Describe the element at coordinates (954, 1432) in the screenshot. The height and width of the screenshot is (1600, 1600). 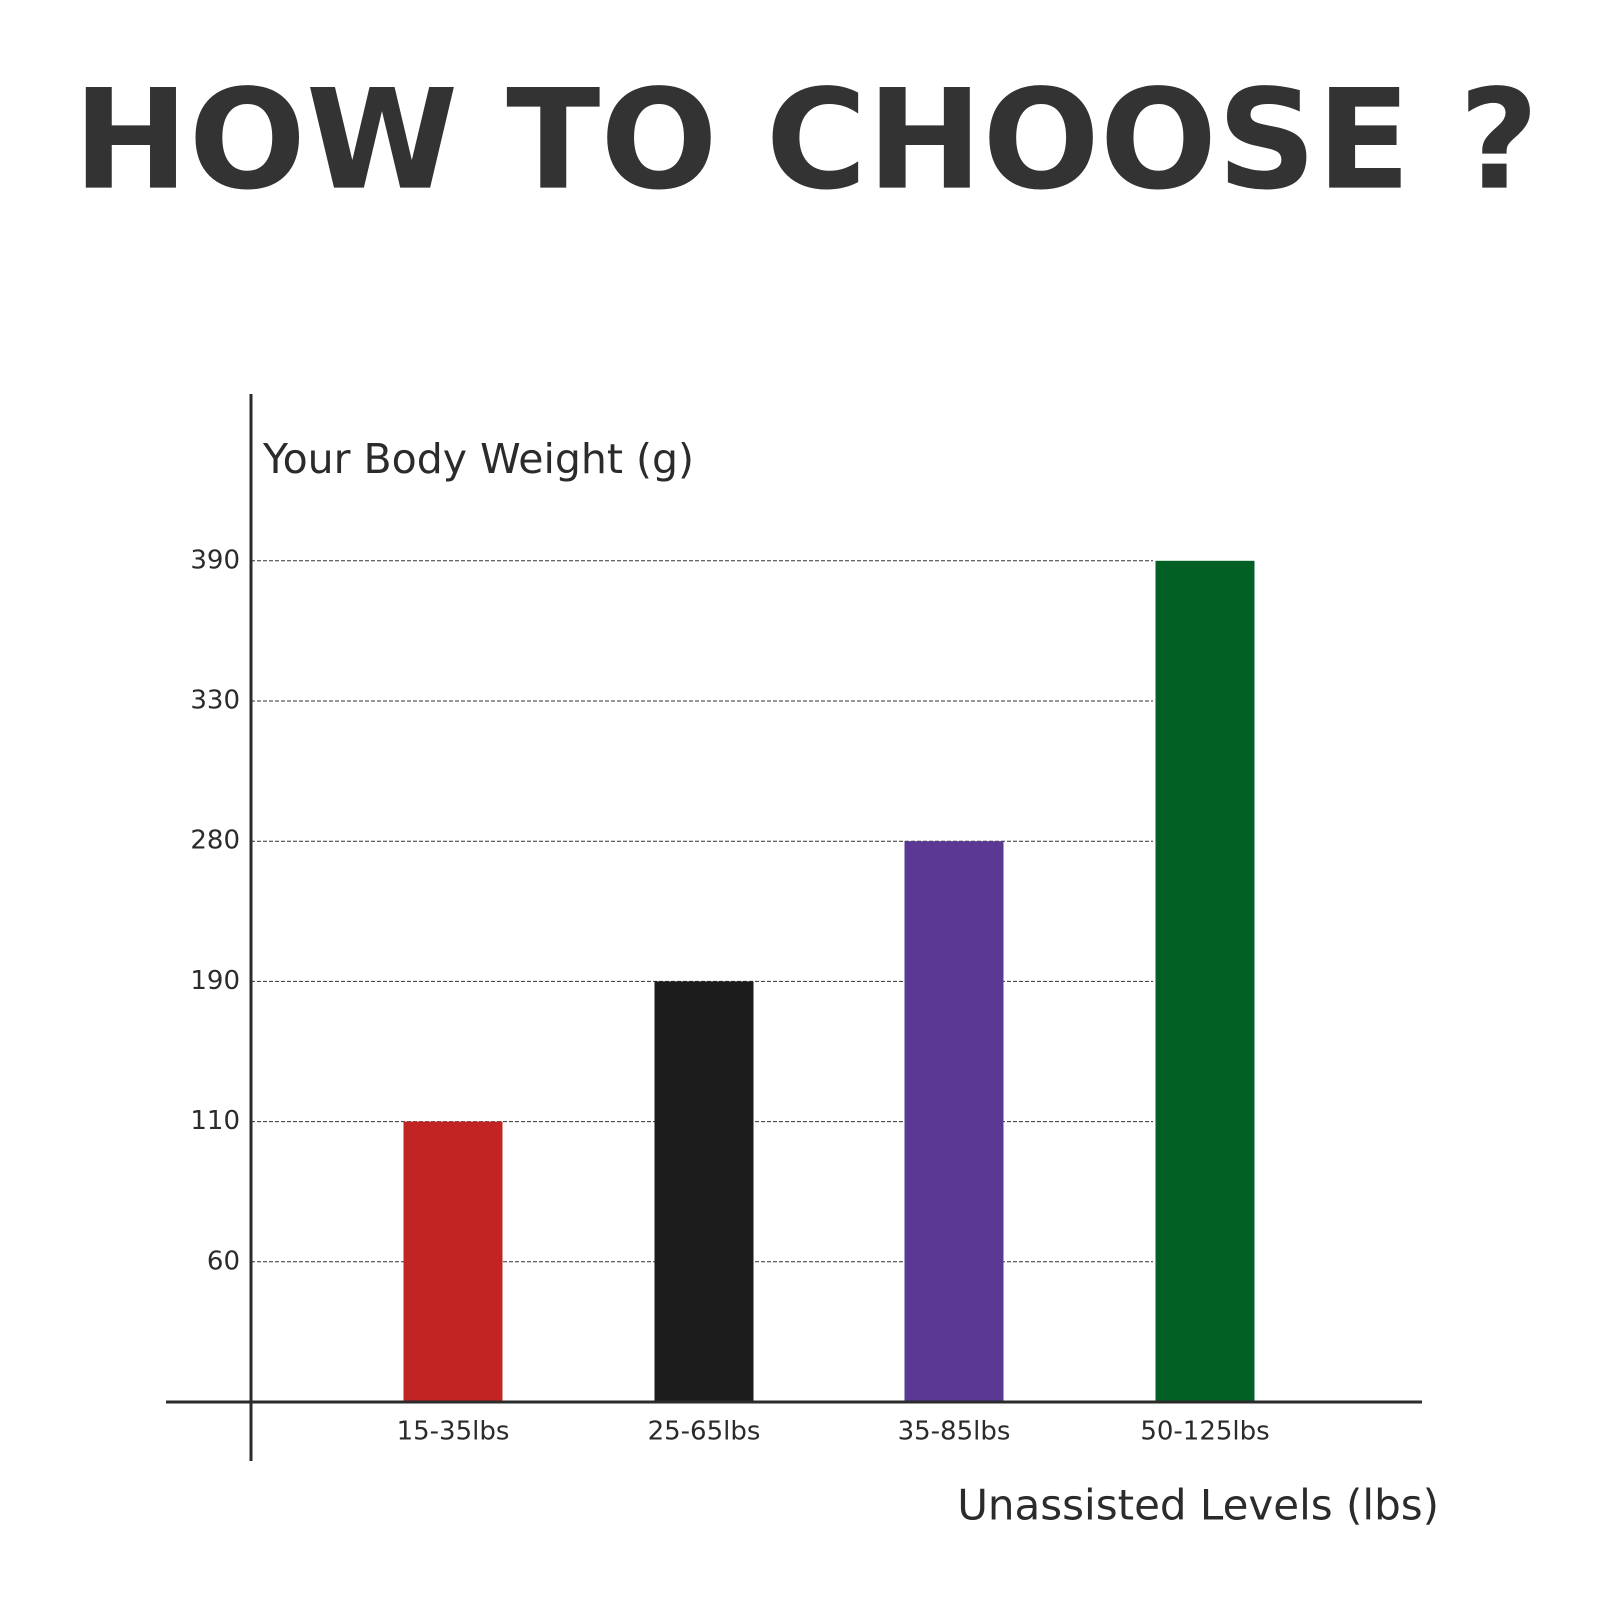
I see `x-tick-label: 35-85lbs` at that location.